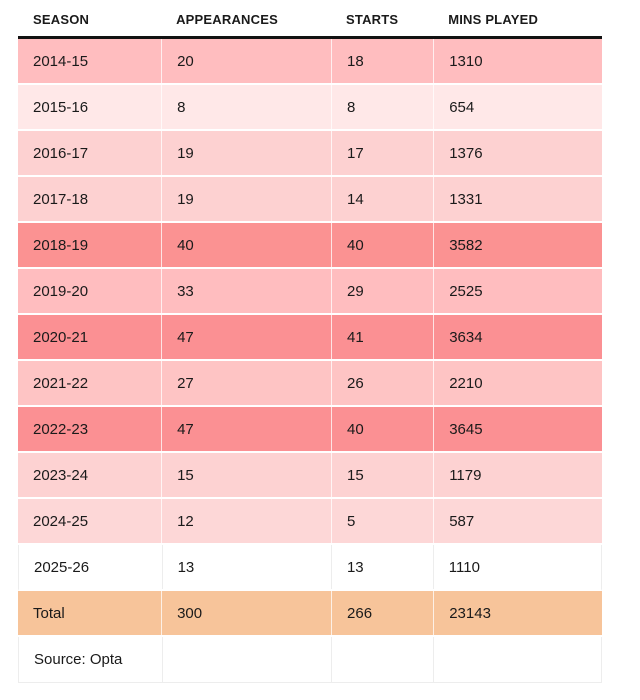 The width and height of the screenshot is (640, 700). Describe the element at coordinates (382, 521) in the screenshot. I see `starts-cell: 5` at that location.